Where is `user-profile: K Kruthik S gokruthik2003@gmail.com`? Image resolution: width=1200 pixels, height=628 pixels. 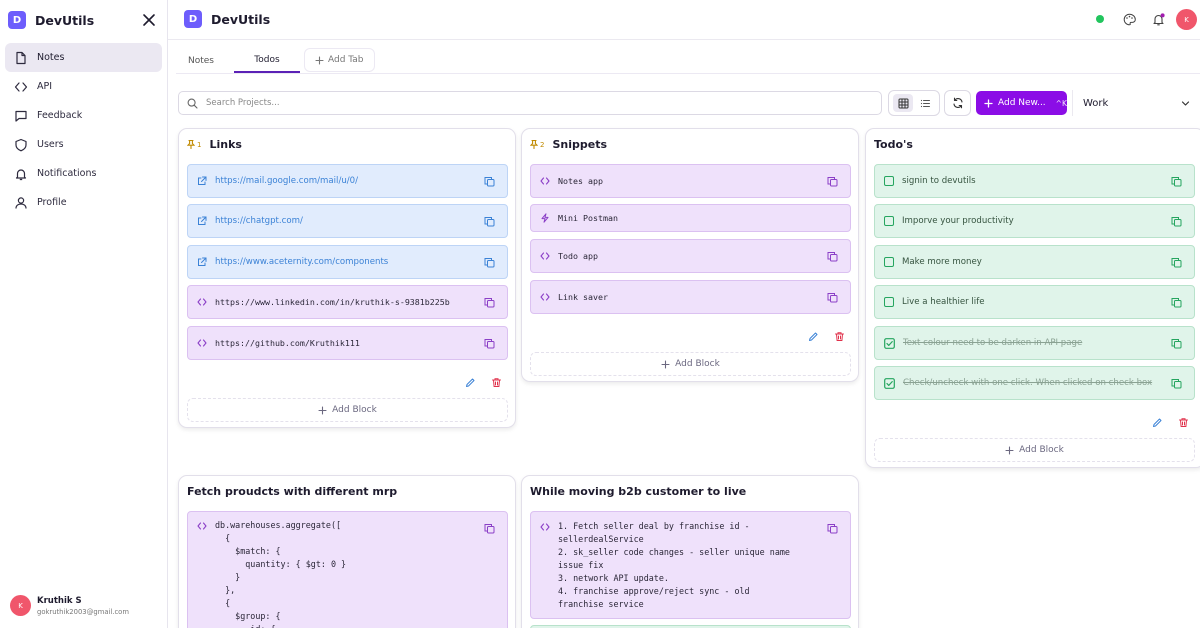
user-profile: K Kruthik S gokruthik2003@gmail.com is located at coordinates (69, 605).